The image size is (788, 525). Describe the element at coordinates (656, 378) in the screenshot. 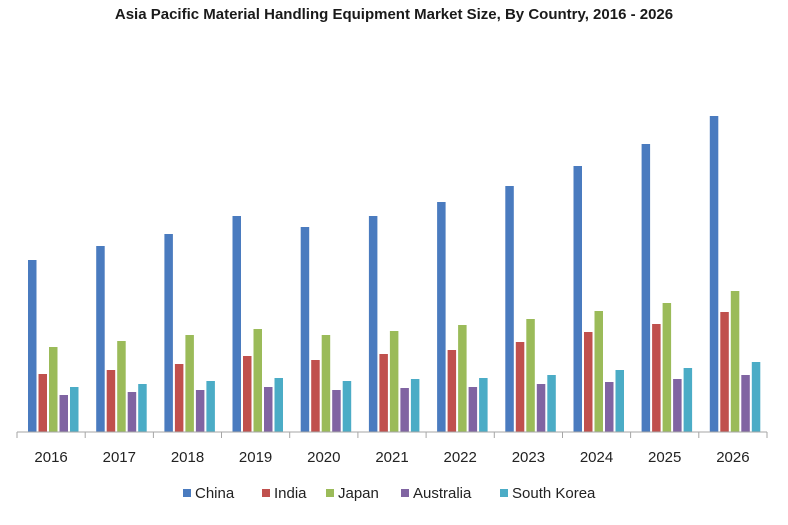

I see `bar-india-2025` at that location.